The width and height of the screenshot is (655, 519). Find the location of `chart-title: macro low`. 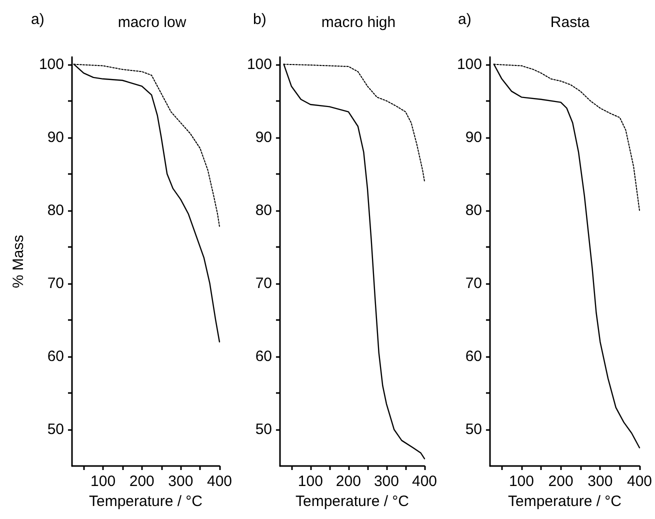

chart-title: macro low is located at coordinates (152, 22).